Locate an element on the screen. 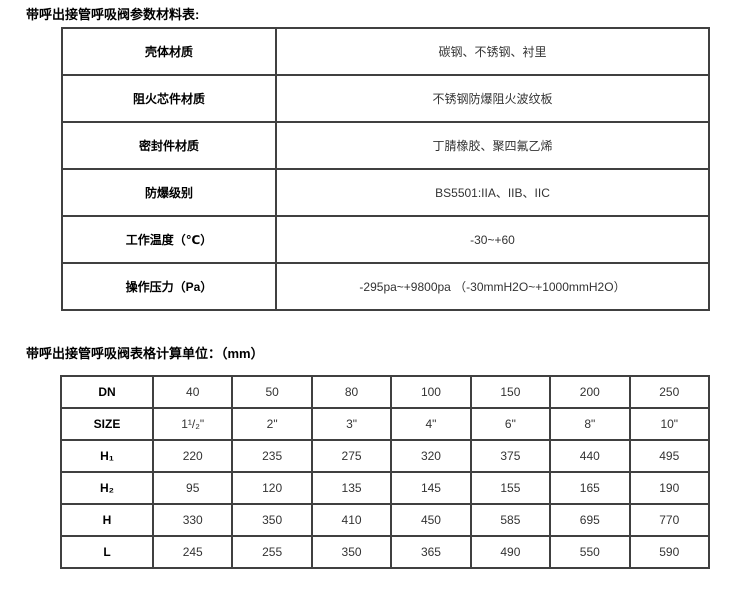 The image size is (737, 593). dim-value: 155 is located at coordinates (510, 488).